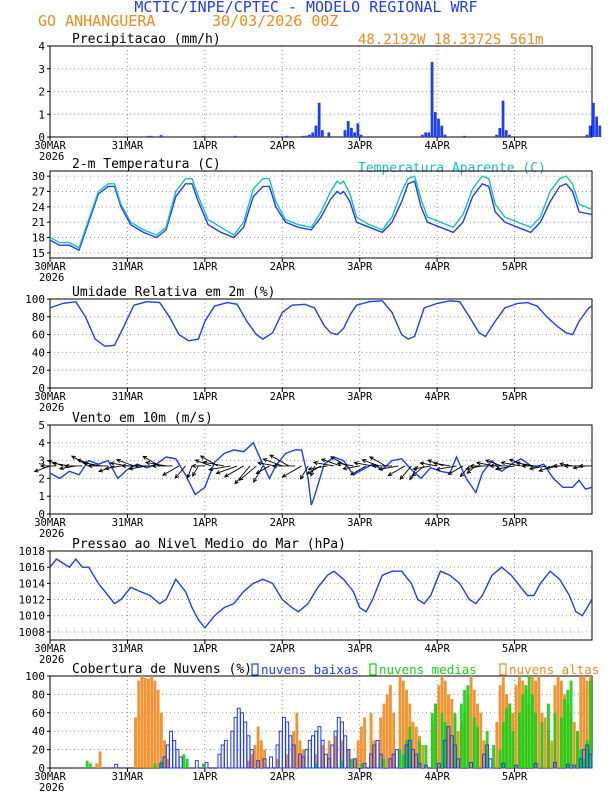 The width and height of the screenshot is (612, 792). Describe the element at coordinates (96, 21) in the screenshot. I see `location-label: GO ANHANGUERA` at that location.